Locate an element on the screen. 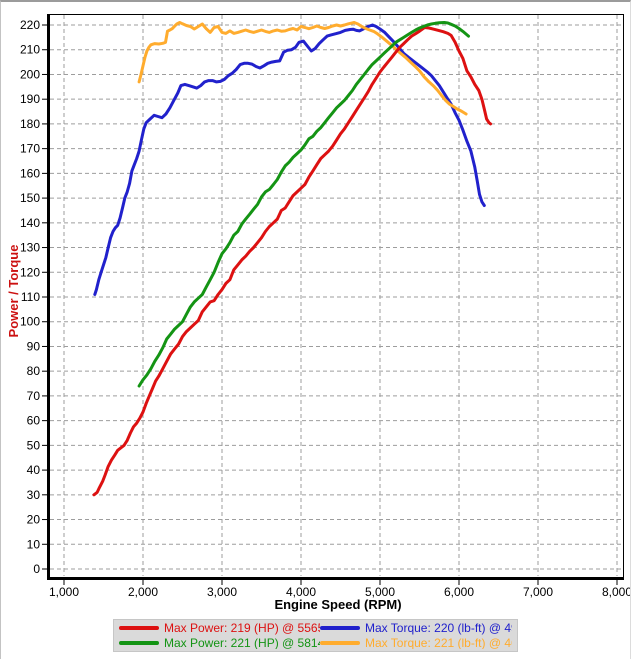  svg-text: 120 is located at coordinates (30, 272).